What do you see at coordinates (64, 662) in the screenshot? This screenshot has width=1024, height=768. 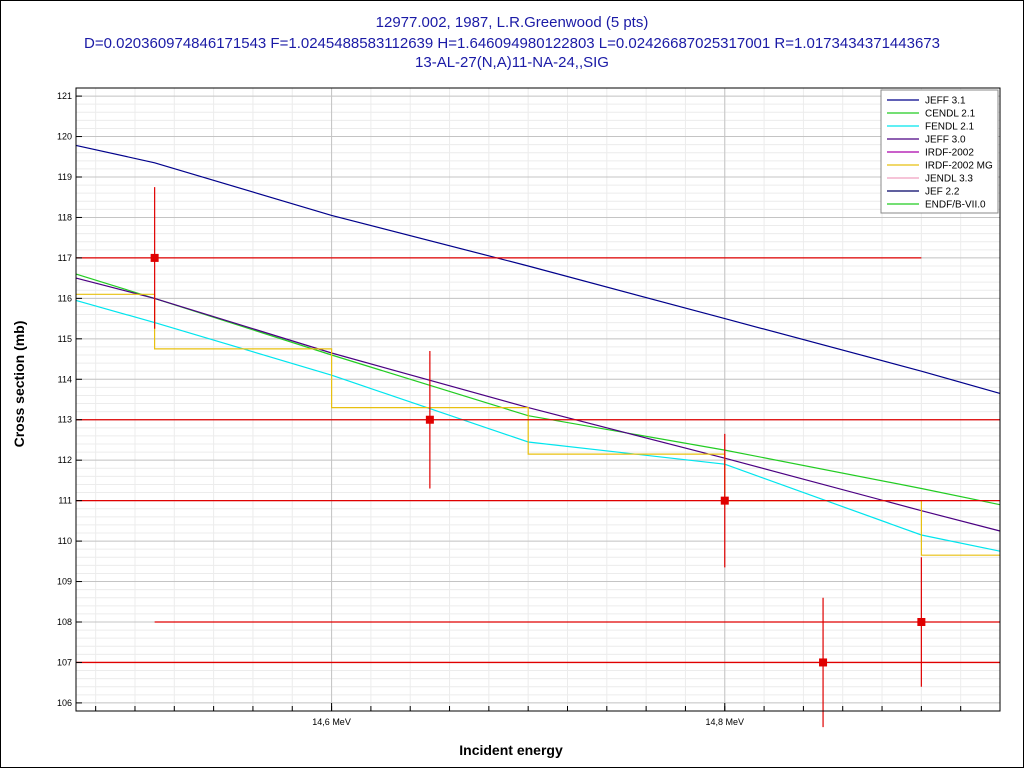 I see `y-tick-label: 107` at bounding box center [64, 662].